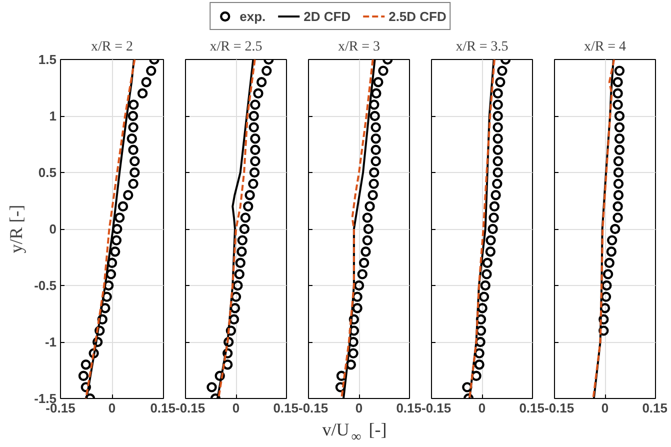 The height and width of the screenshot is (447, 671). I want to click on y-tick-label: 1, so click(53, 116).